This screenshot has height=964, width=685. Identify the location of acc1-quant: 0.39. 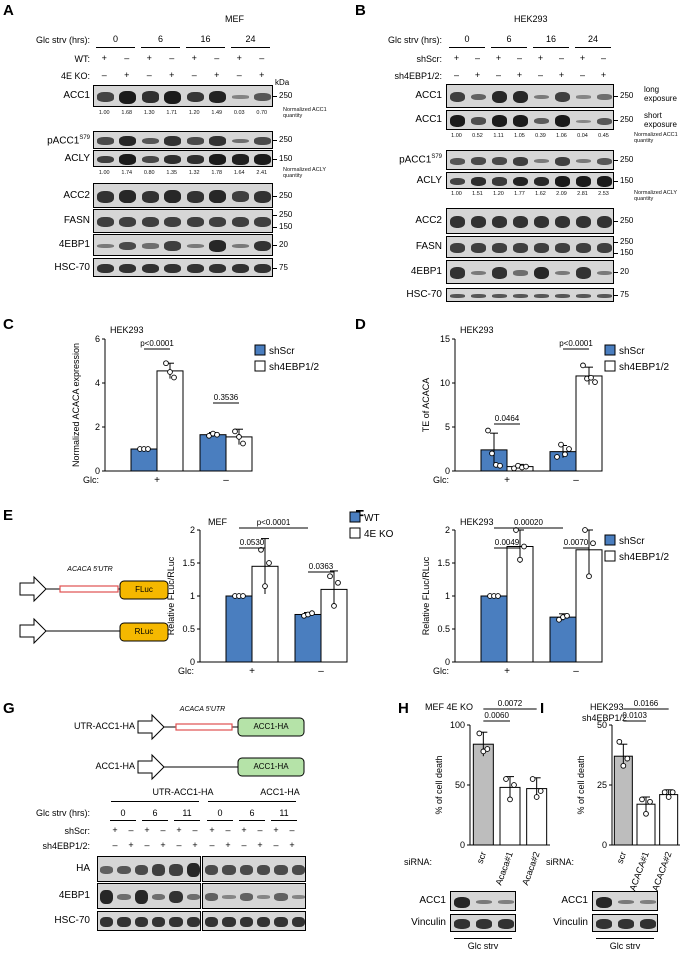
(540, 136).